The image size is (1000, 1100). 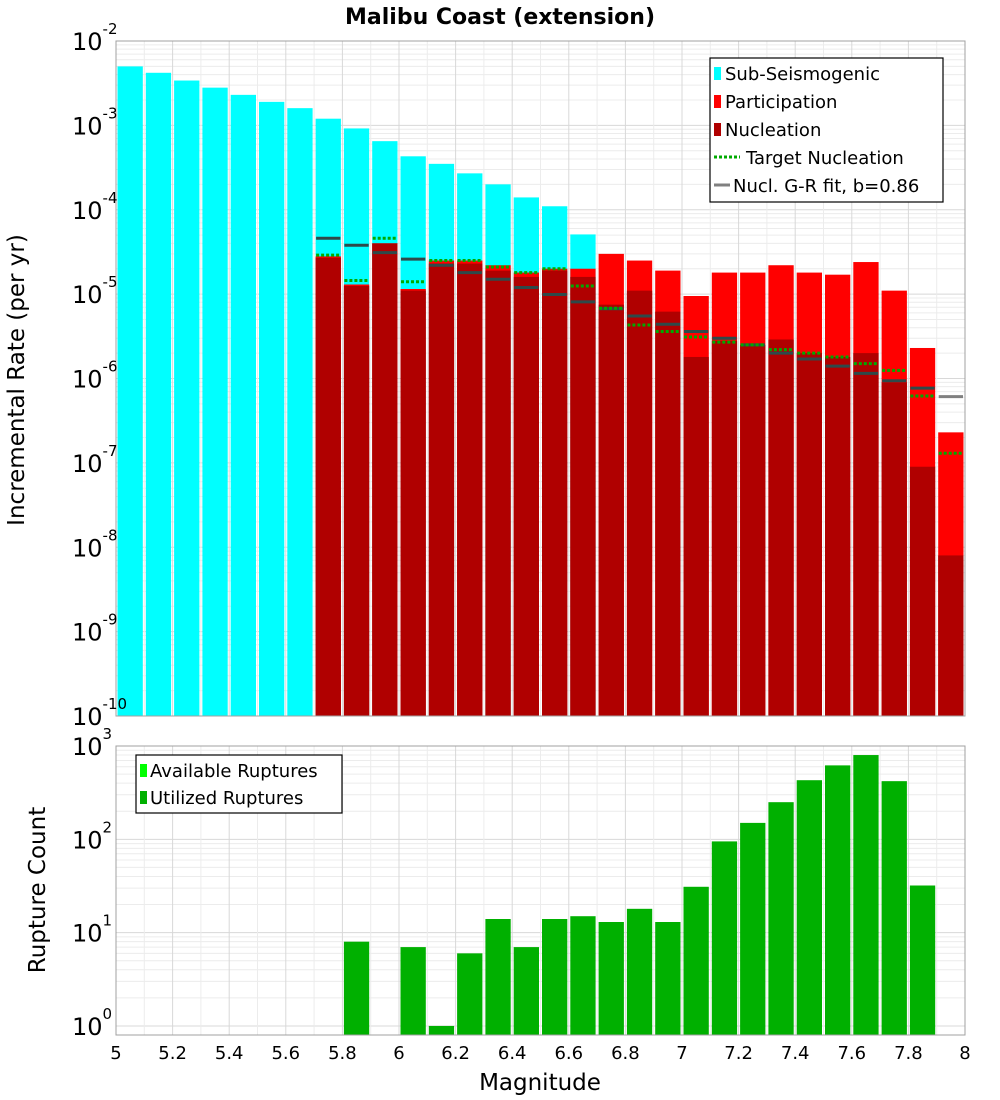 I want to click on top-y-tick-label: 10⁻⁵, so click(x=95, y=291).